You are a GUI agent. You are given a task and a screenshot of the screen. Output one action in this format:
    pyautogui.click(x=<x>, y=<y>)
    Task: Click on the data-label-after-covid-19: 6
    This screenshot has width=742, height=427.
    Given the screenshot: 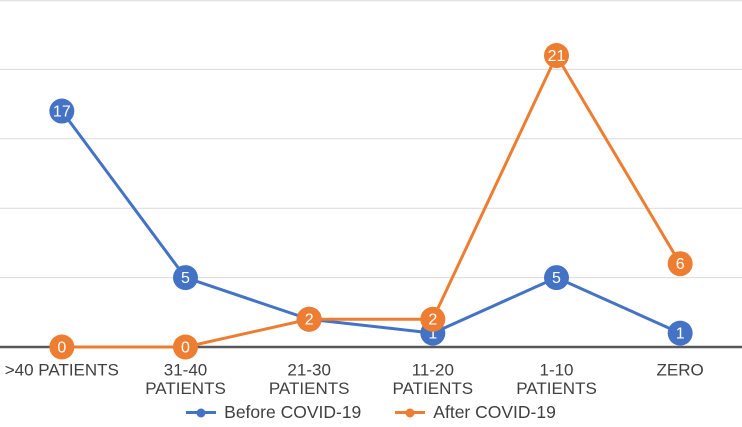 What is the action you would take?
    pyautogui.click(x=680, y=264)
    